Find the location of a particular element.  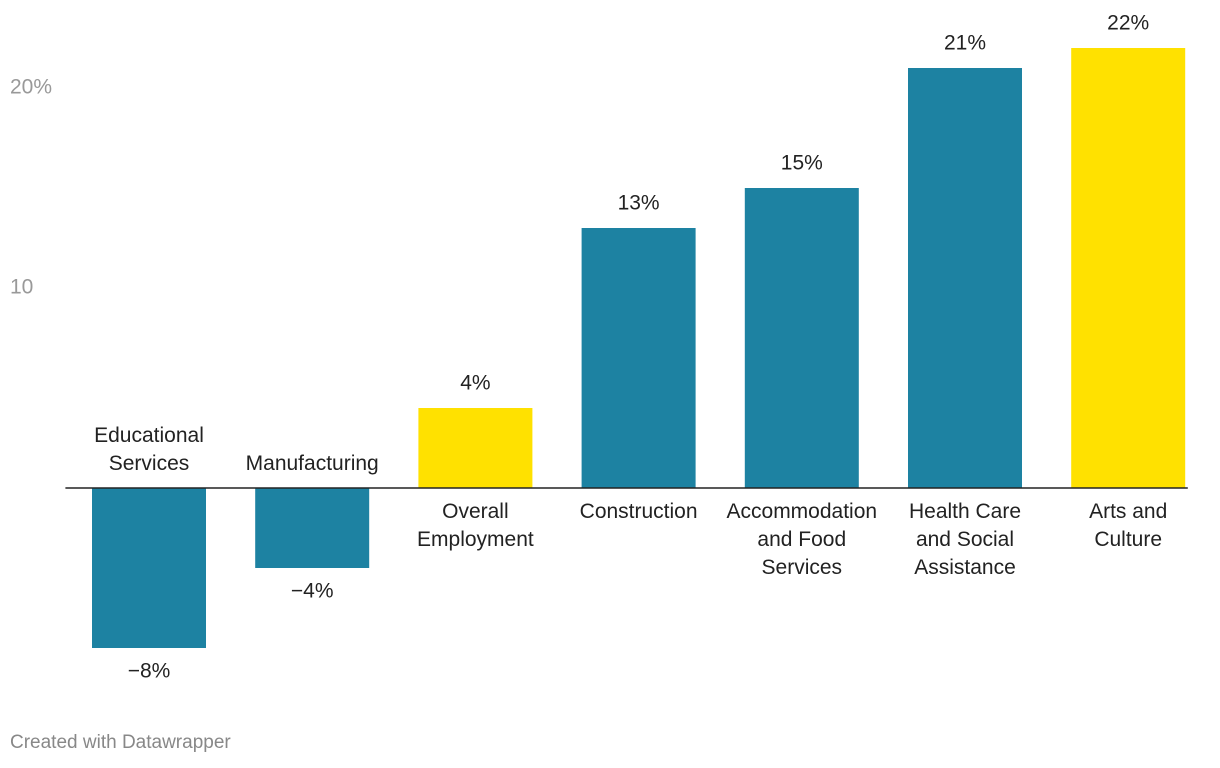

x-tick-label: Health Care and Social Assistance is located at coordinates (965, 539).